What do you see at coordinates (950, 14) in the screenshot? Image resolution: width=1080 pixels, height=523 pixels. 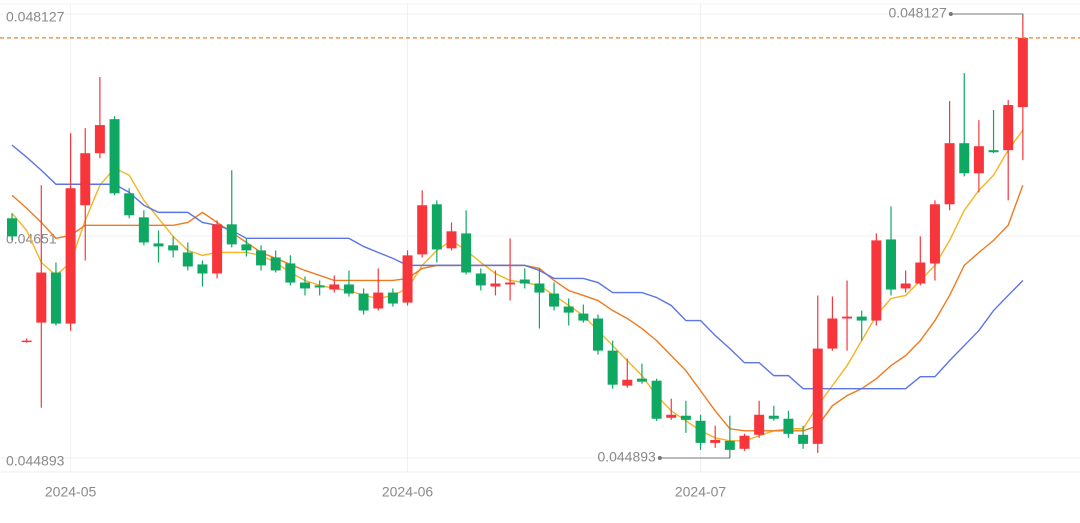 I see `high-marker-dot` at bounding box center [950, 14].